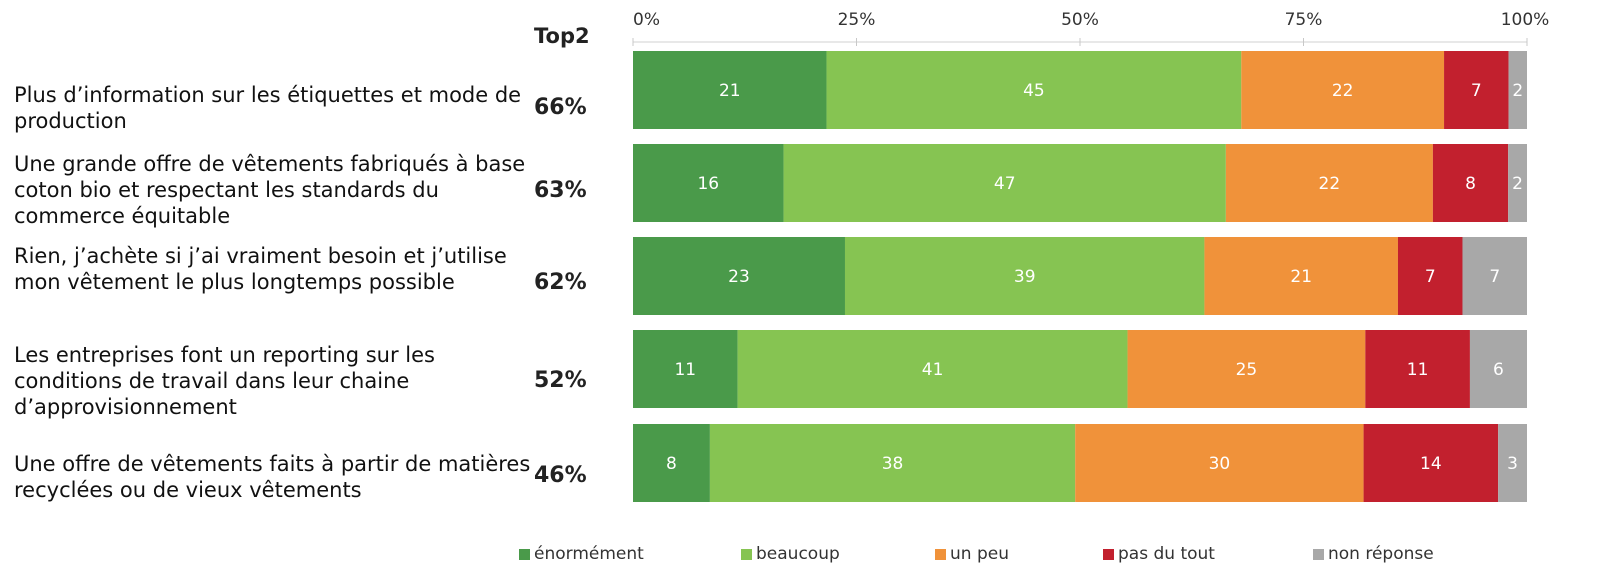 The width and height of the screenshot is (1620, 583). I want to click on x-tick-label: 50%, so click(1080, 20).